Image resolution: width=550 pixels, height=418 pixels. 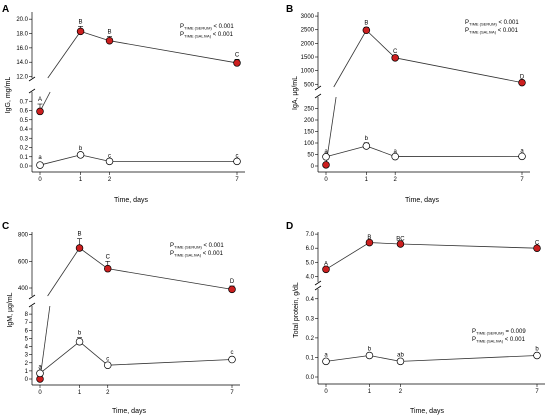 I want to click on y-axis-label: IgM, µg/mL, so click(x=10, y=309).